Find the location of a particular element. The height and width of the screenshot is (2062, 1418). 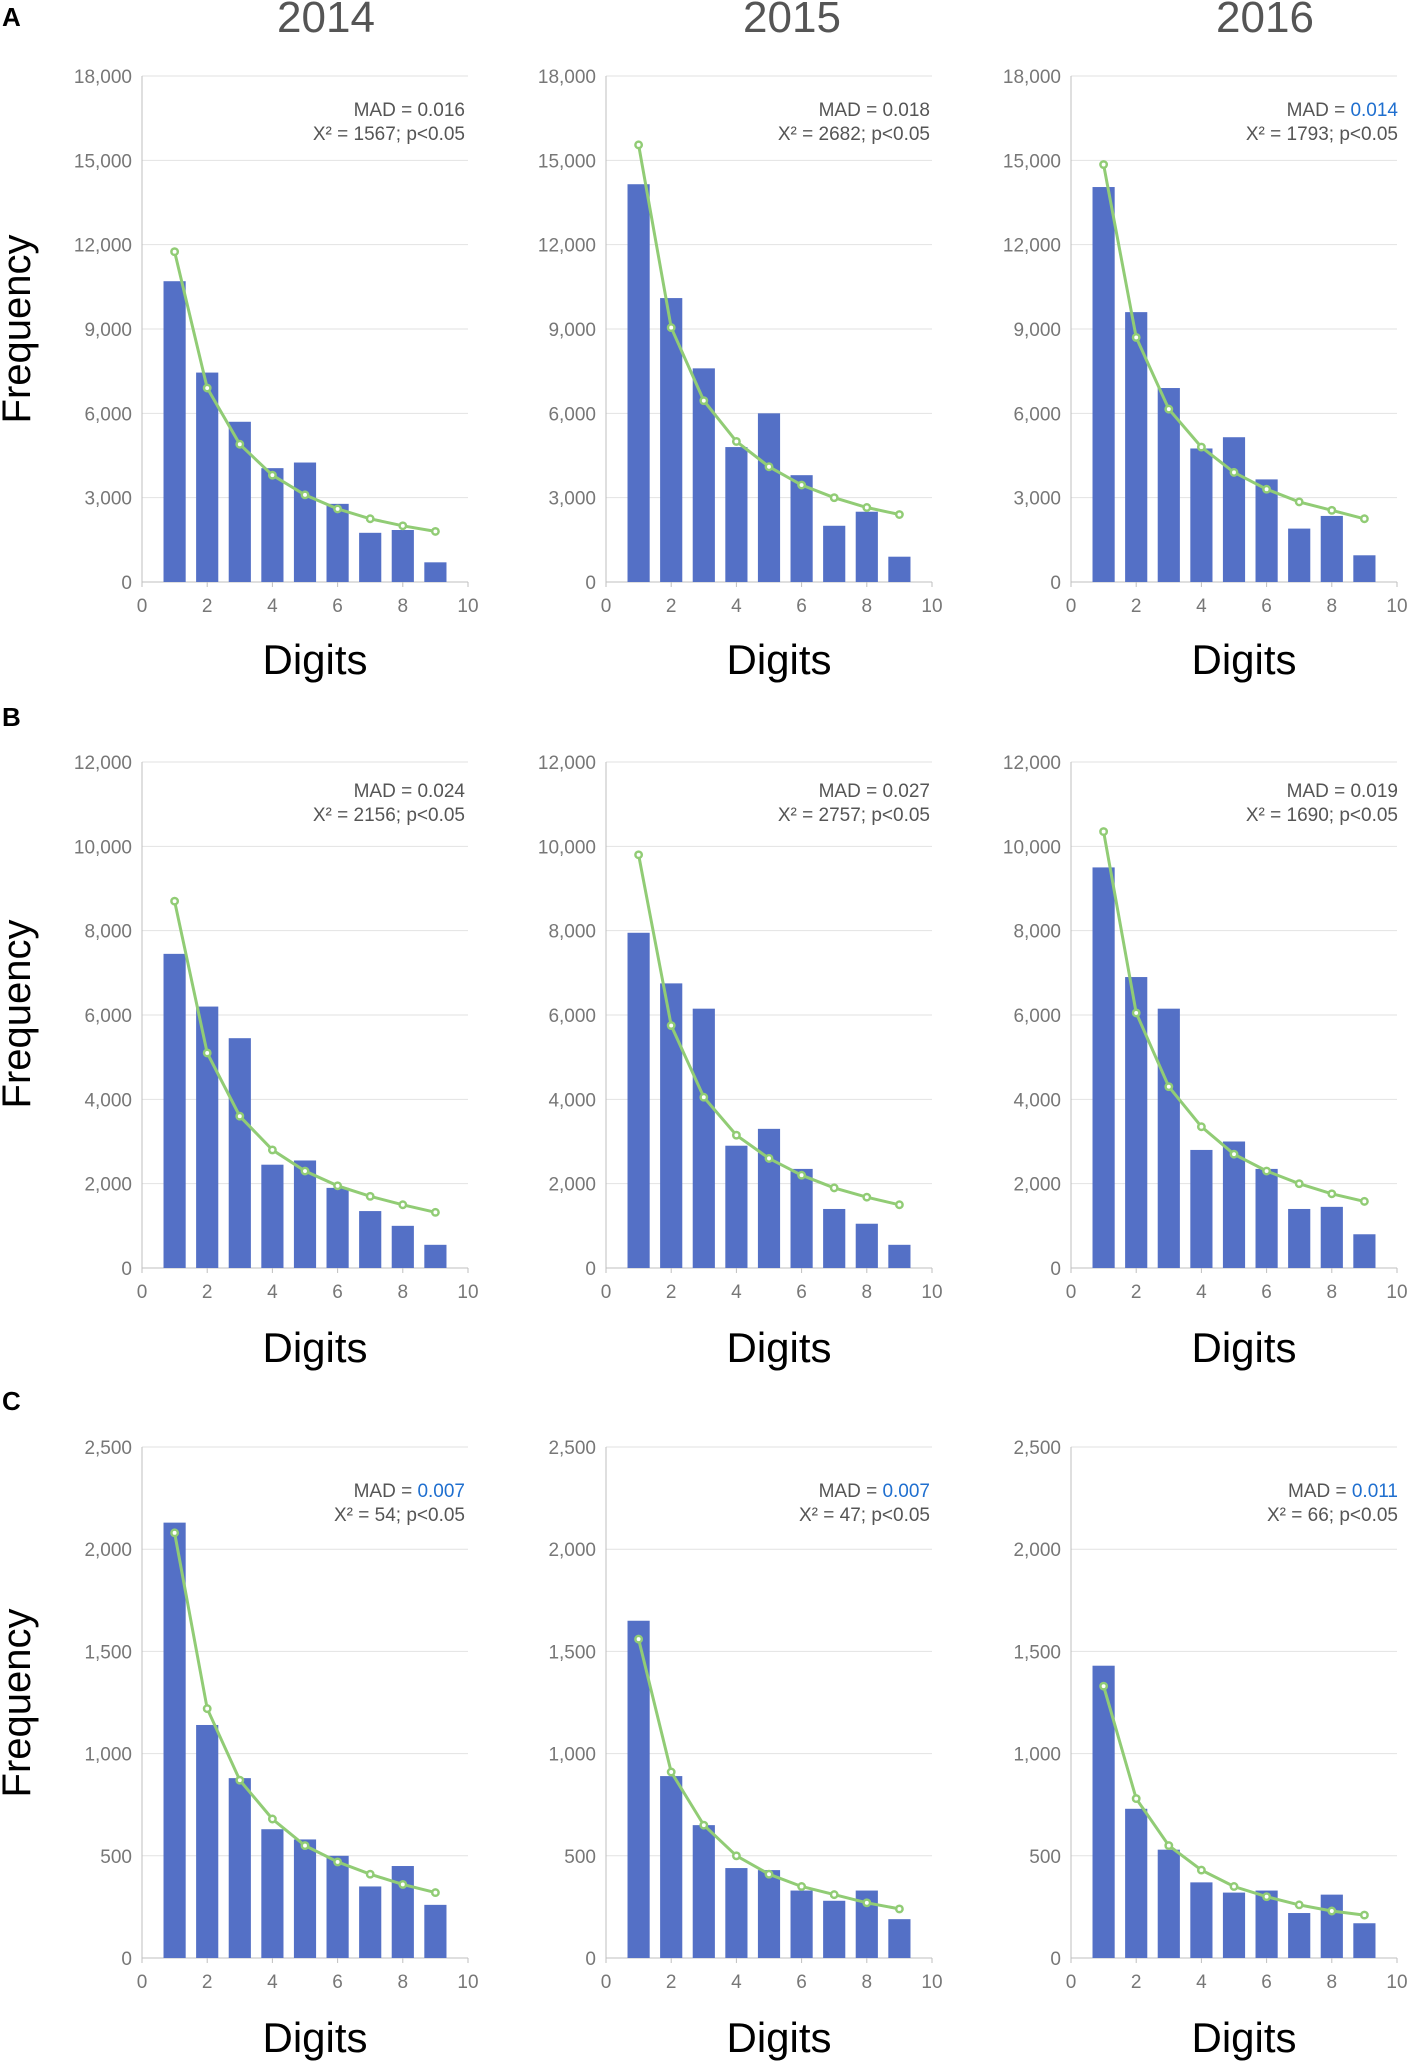

y-tick-label: 3,000 is located at coordinates (1037, 499).